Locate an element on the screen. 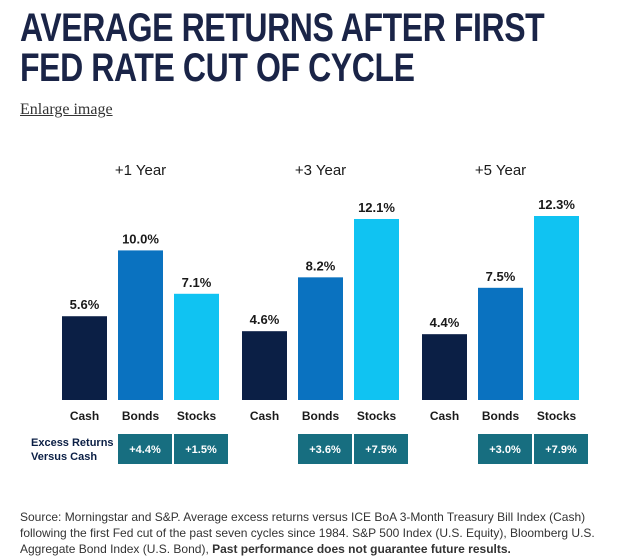  headline-line-1: AVERAGE RETURNS AFTER FIRST is located at coordinates (282, 28).